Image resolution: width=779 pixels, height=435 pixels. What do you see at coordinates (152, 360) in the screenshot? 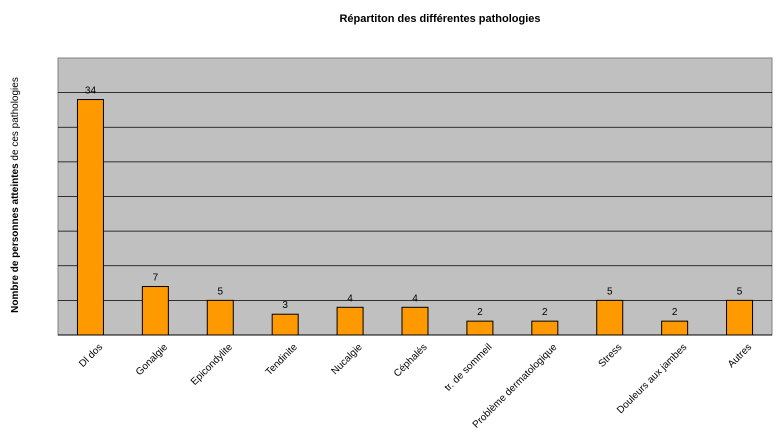
I see `category-label: Gonalgie` at bounding box center [152, 360].